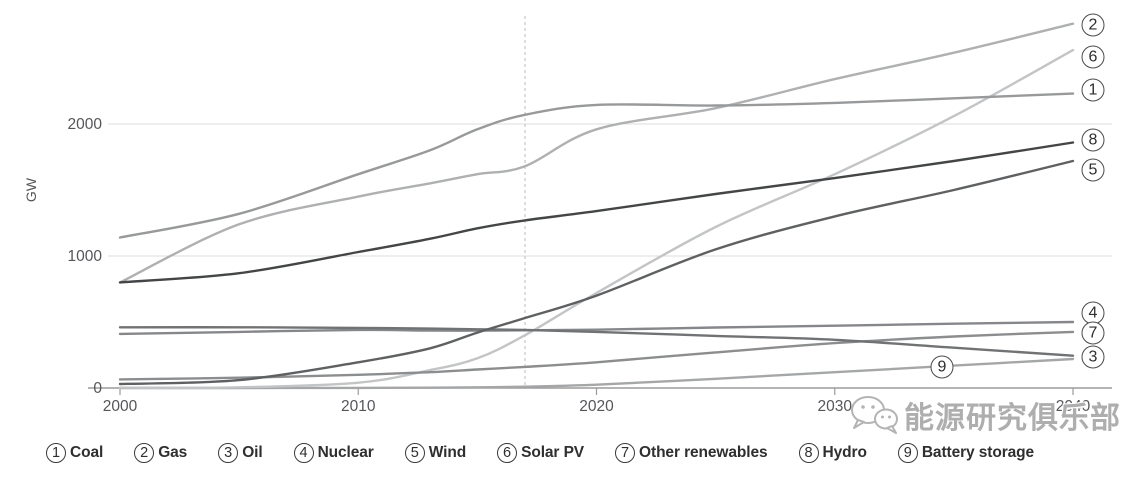  Describe the element at coordinates (1093, 170) in the screenshot. I see `series-label-wind: 5` at that location.